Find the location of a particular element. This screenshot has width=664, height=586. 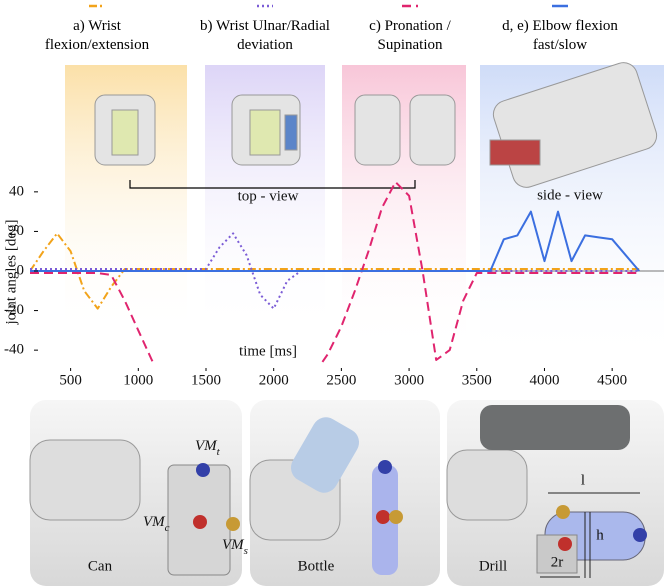

y-tick-label: -40 is located at coordinates (14, 350).